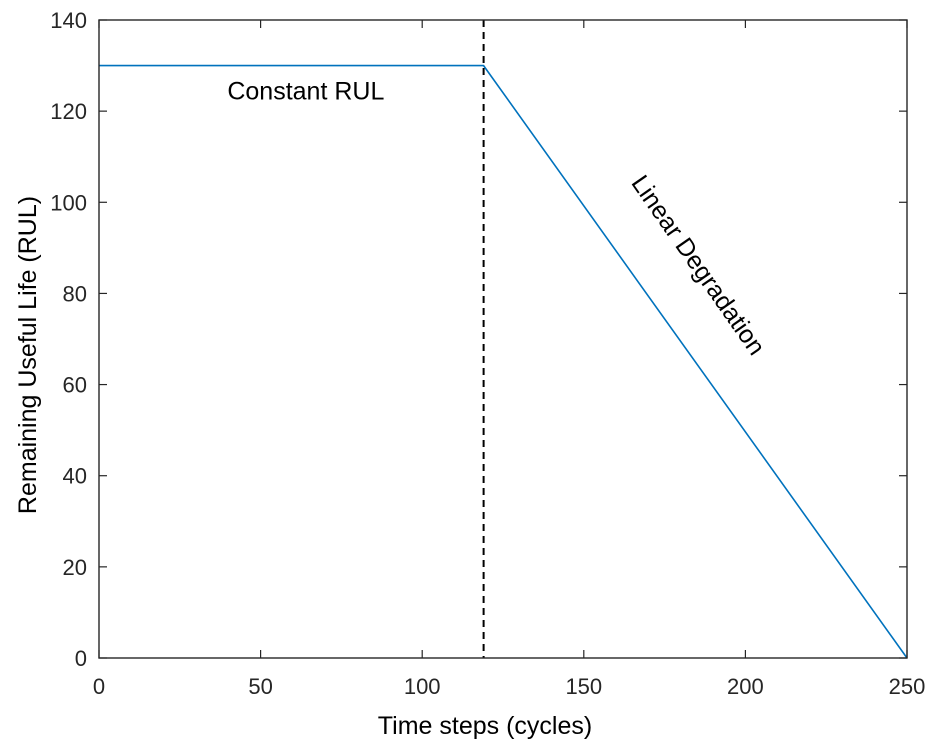  What do you see at coordinates (75, 476) in the screenshot?
I see `y-tick-label: 40` at bounding box center [75, 476].